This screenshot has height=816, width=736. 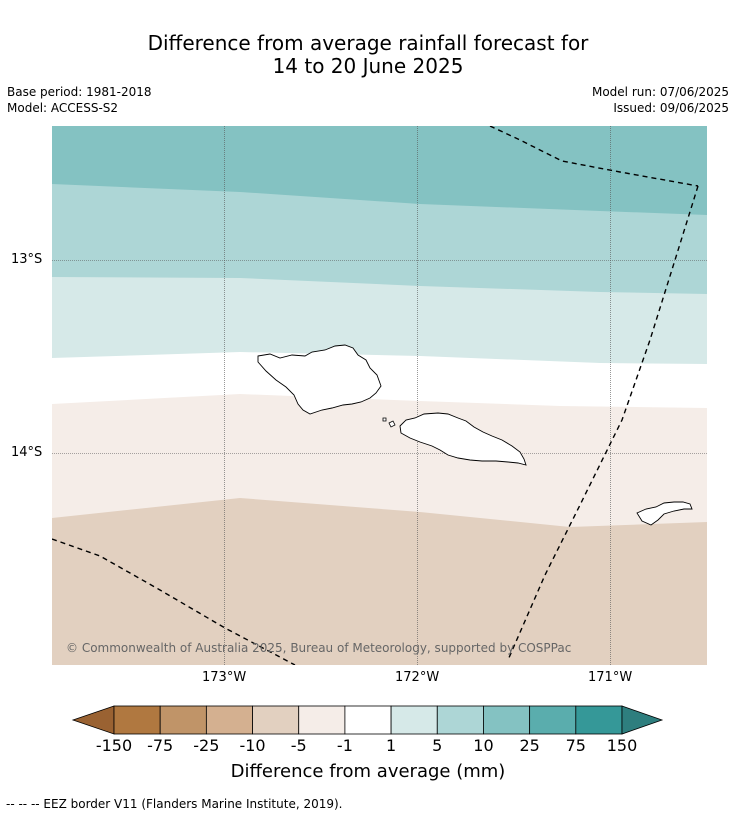 What do you see at coordinates (660, 92) in the screenshot?
I see `model-run-label: Model run: 07/06/2025` at bounding box center [660, 92].